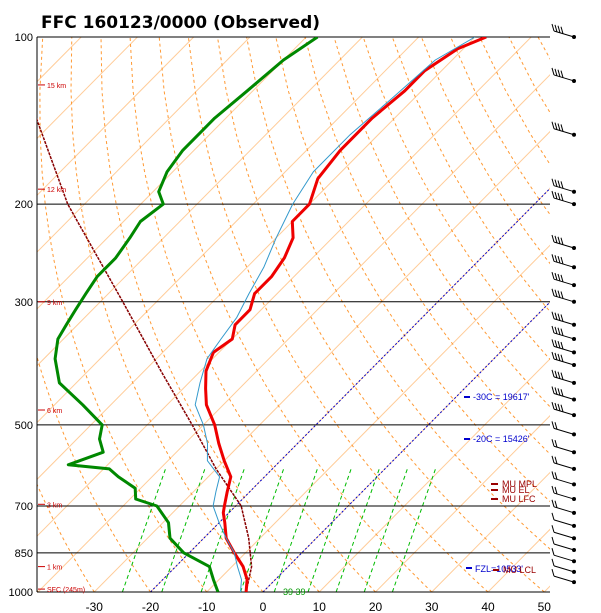 Image resolution: width=601 pixels, height=613 pixels. Describe the element at coordinates (519, 484) in the screenshot. I see `mu-mpl-label: MU MPL` at that location.